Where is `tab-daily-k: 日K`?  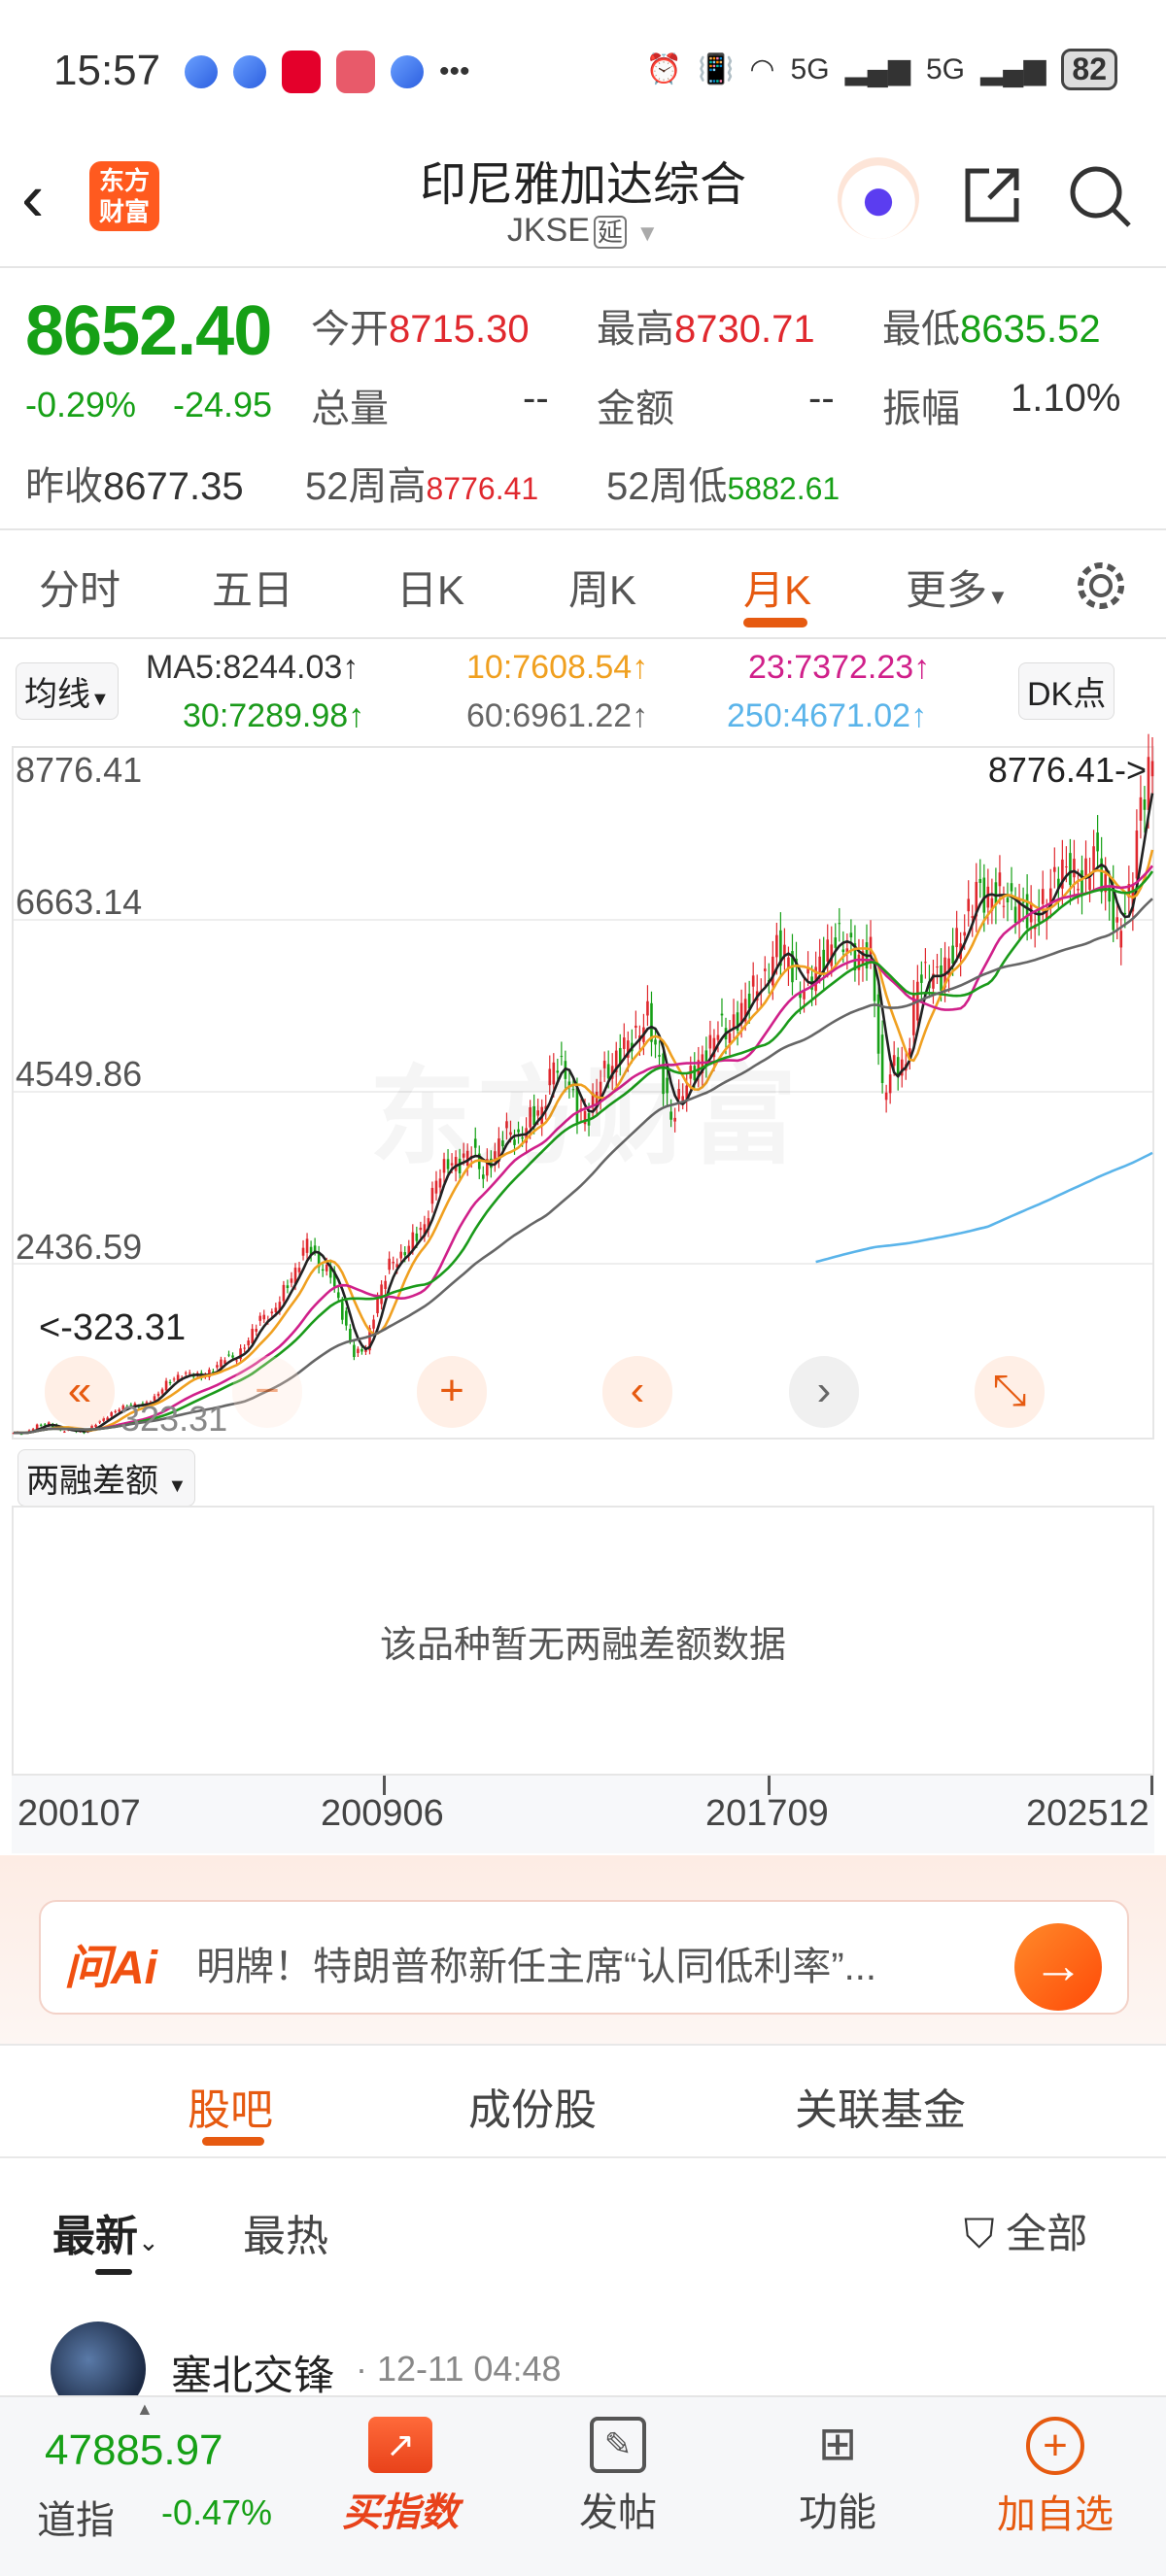
tab-daily-k: 日K is located at coordinates (430, 590).